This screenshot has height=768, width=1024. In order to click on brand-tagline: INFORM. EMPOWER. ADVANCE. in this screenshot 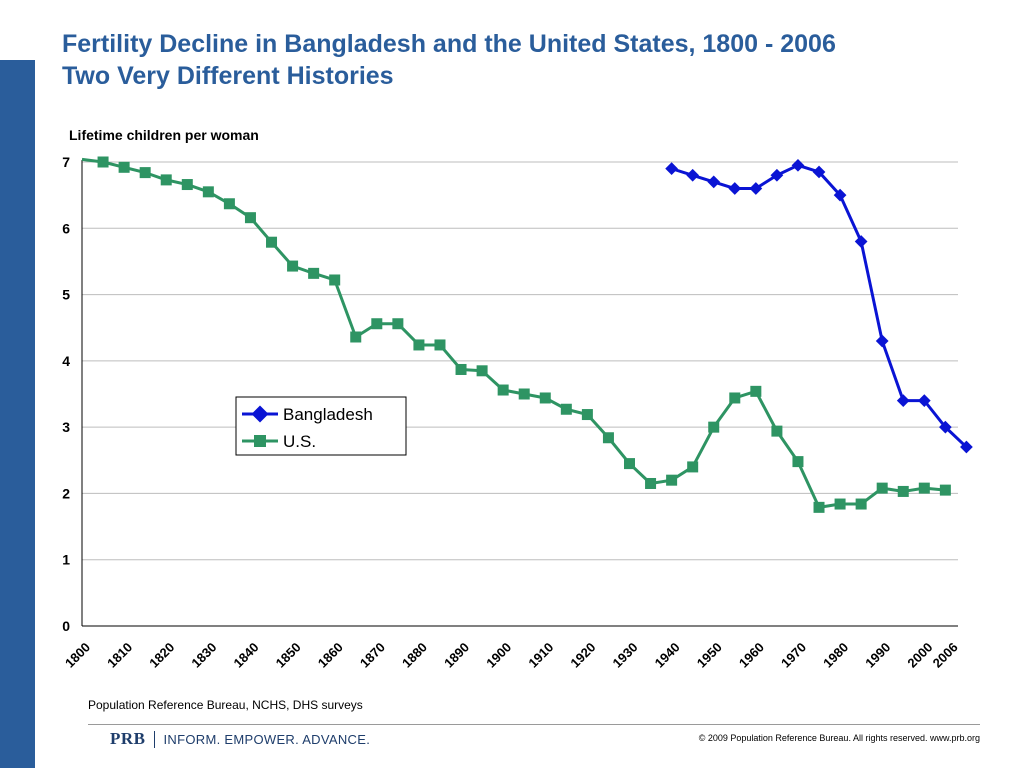, I will do `click(267, 739)`.